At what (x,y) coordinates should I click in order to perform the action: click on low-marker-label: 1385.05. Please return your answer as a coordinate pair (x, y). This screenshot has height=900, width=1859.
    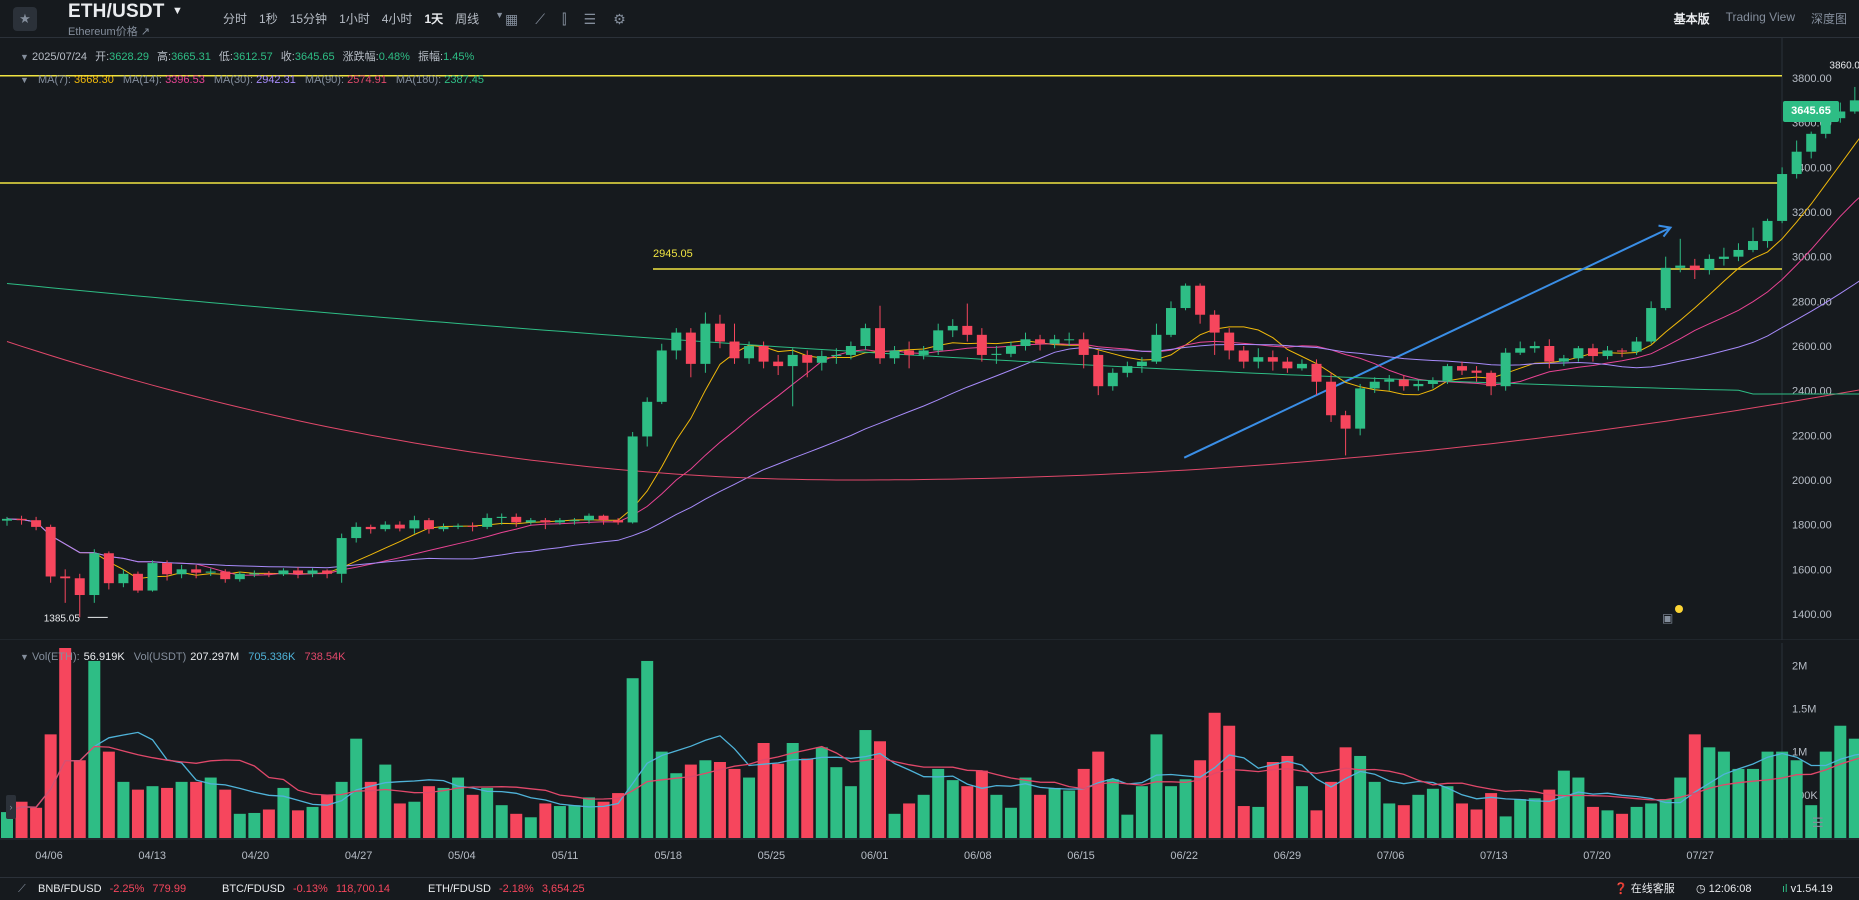
    Looking at the image, I should click on (62, 618).